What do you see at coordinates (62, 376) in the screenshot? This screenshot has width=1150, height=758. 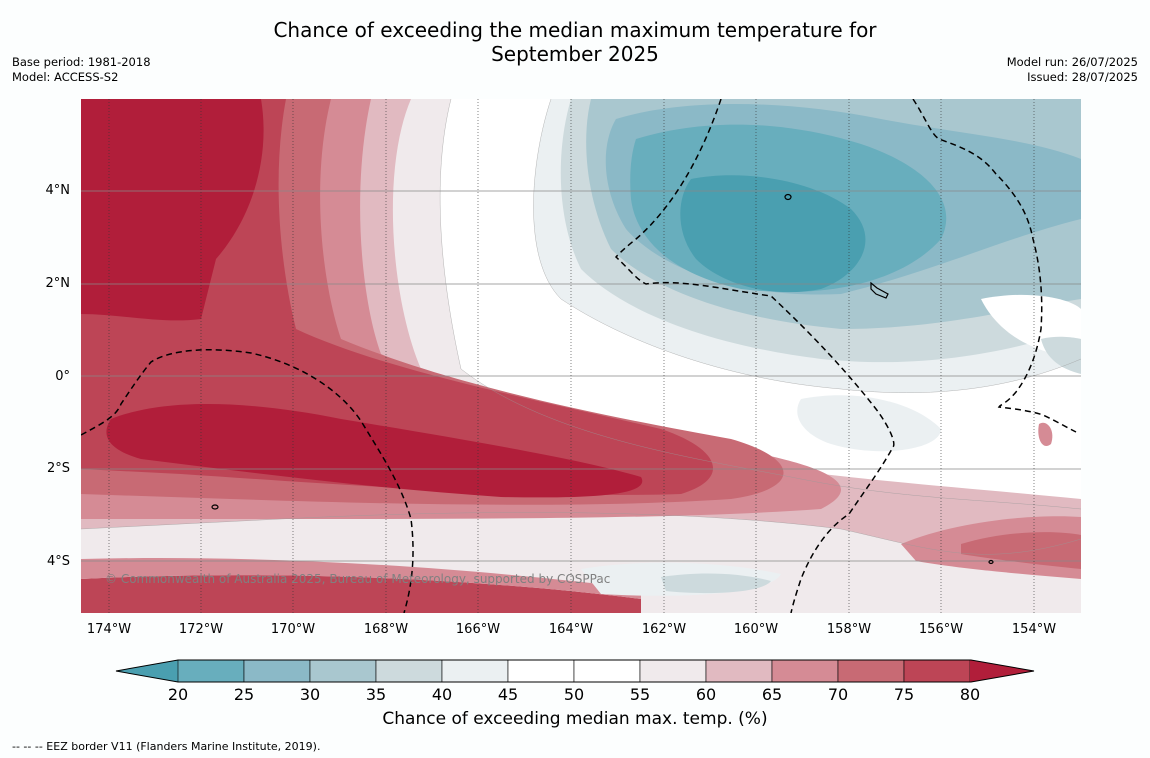 I see `lat-label: 0°` at bounding box center [62, 376].